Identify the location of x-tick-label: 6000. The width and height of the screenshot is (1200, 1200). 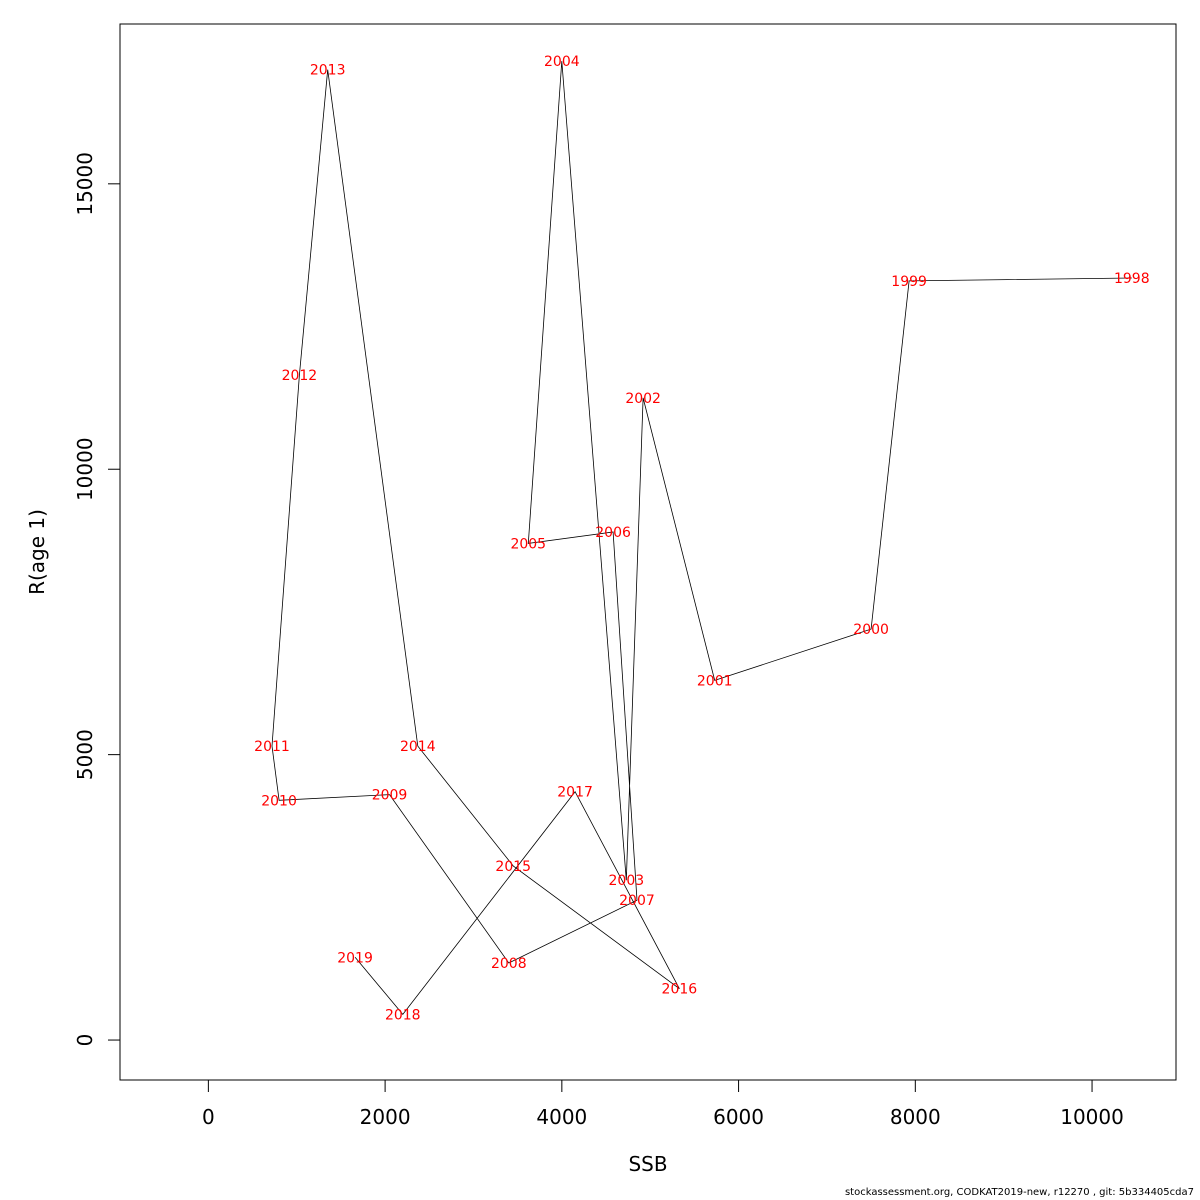
(738, 1117).